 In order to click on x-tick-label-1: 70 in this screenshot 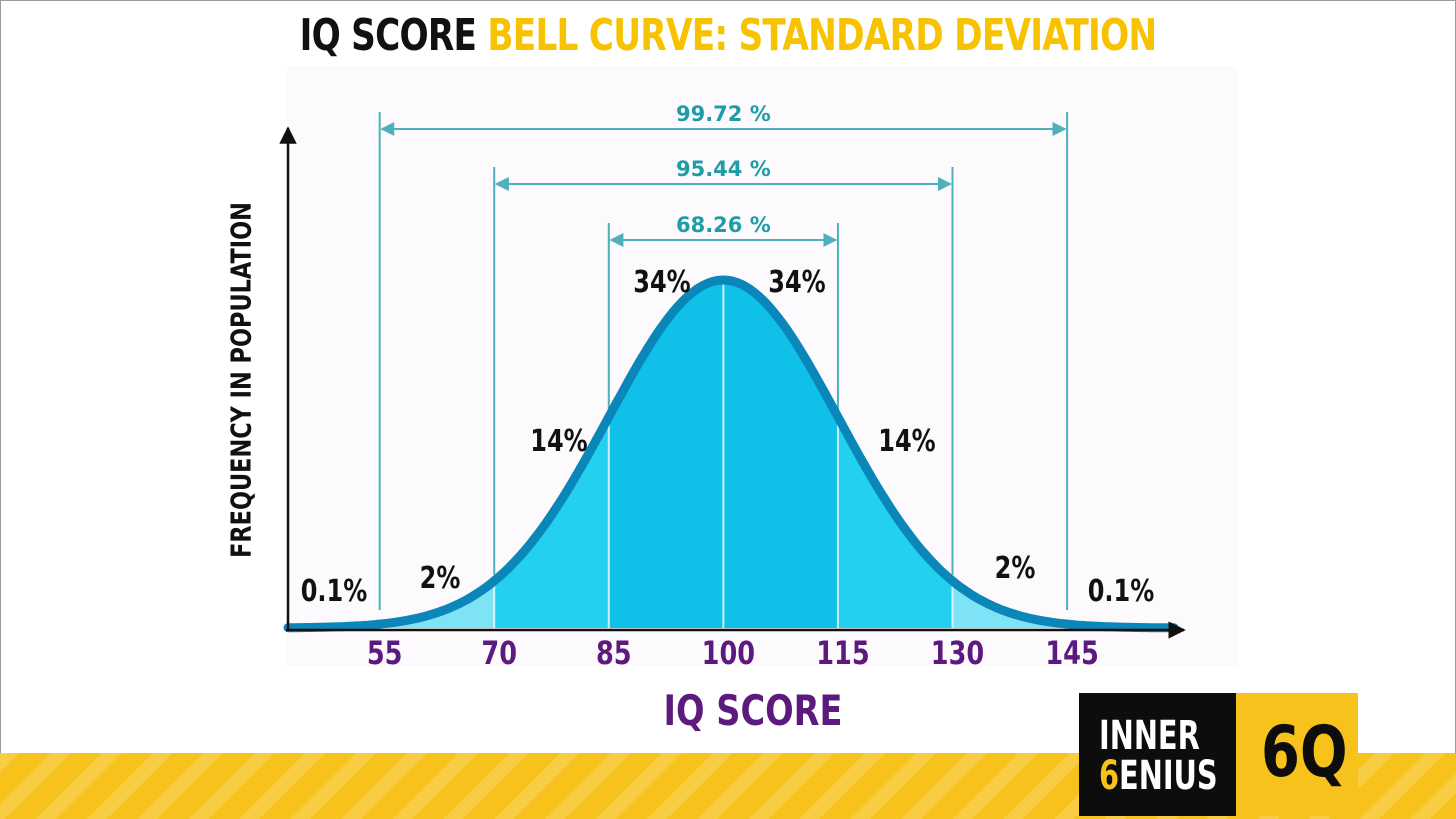, I will do `click(499, 653)`.